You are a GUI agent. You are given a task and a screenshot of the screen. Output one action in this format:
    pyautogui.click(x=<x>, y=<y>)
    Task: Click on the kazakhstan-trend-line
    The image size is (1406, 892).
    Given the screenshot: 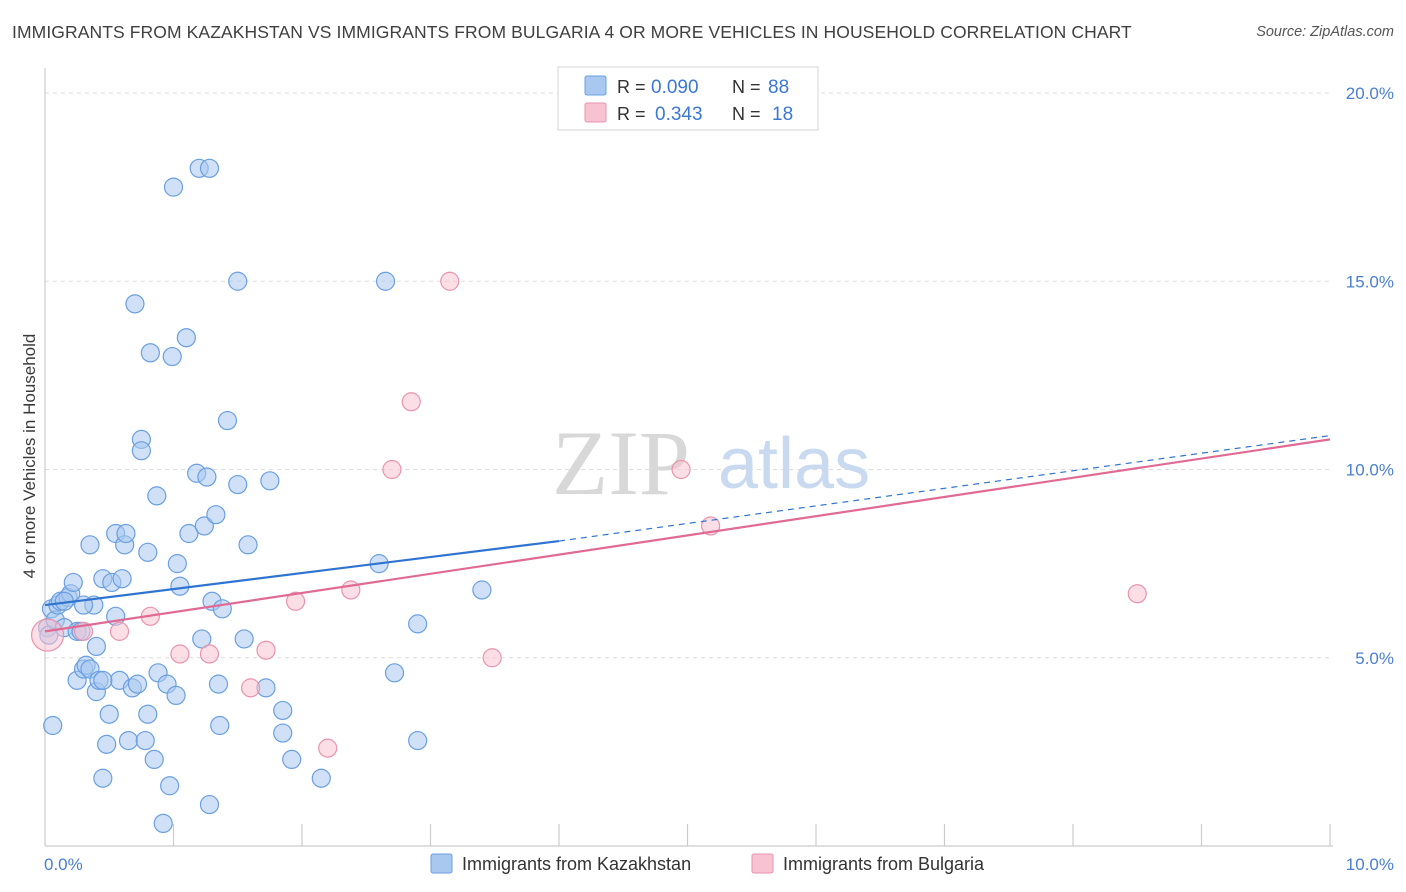 What is the action you would take?
    pyautogui.click(x=302, y=573)
    